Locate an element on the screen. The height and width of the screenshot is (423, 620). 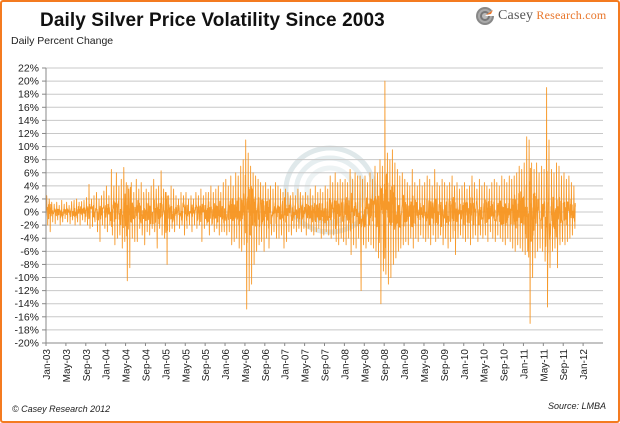
brand-logo: Casey Research.com is located at coordinates (540, 16).